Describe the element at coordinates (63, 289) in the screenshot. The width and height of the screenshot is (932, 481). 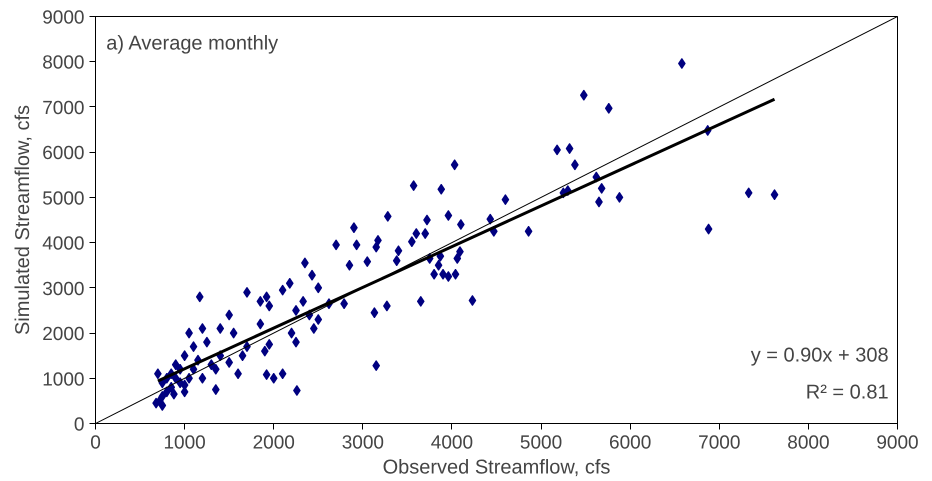
I see `y-tick-label: 3000` at that location.